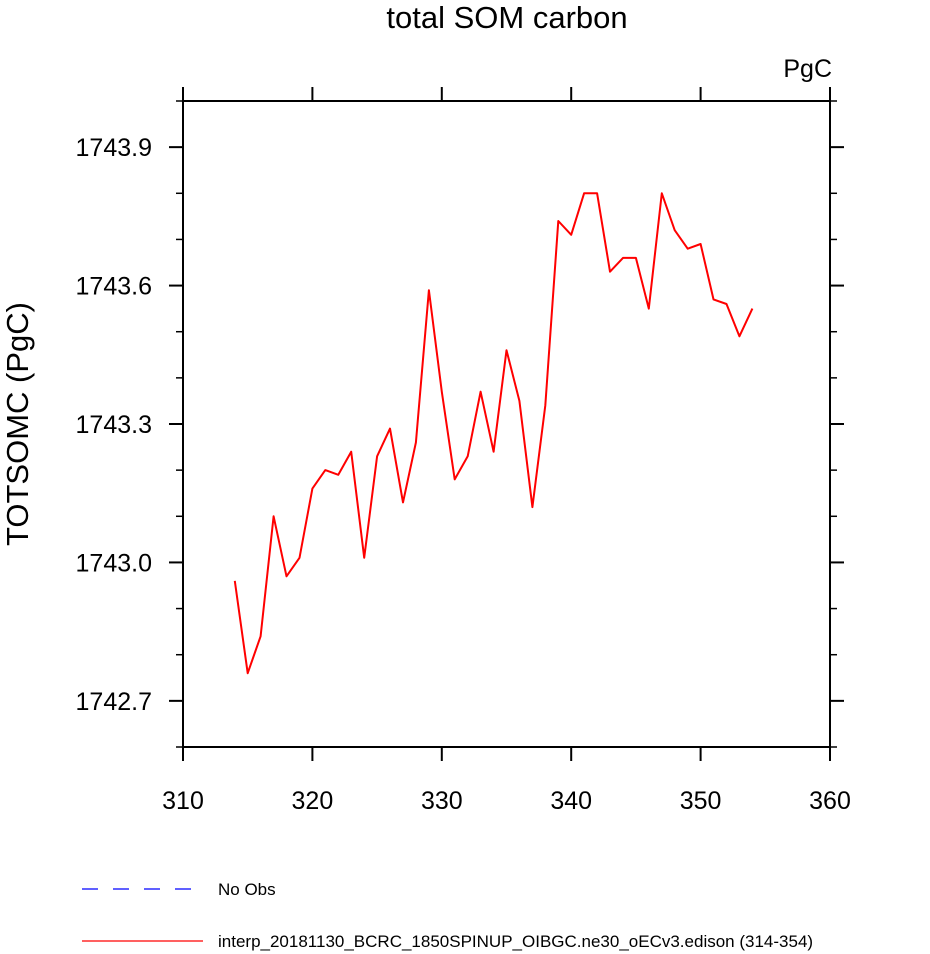 The height and width of the screenshot is (954, 930). I want to click on x-tick-label: 350, so click(701, 801).